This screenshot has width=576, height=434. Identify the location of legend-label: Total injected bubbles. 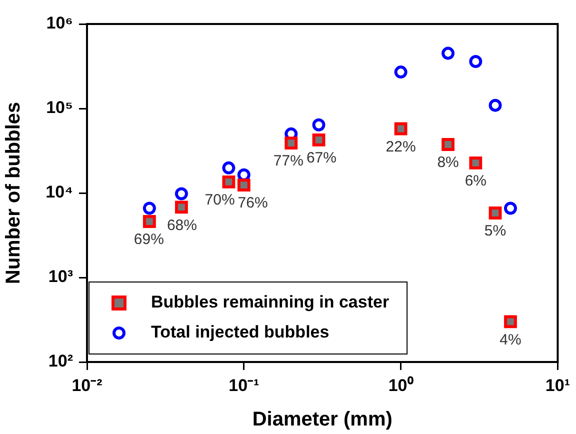
(240, 332).